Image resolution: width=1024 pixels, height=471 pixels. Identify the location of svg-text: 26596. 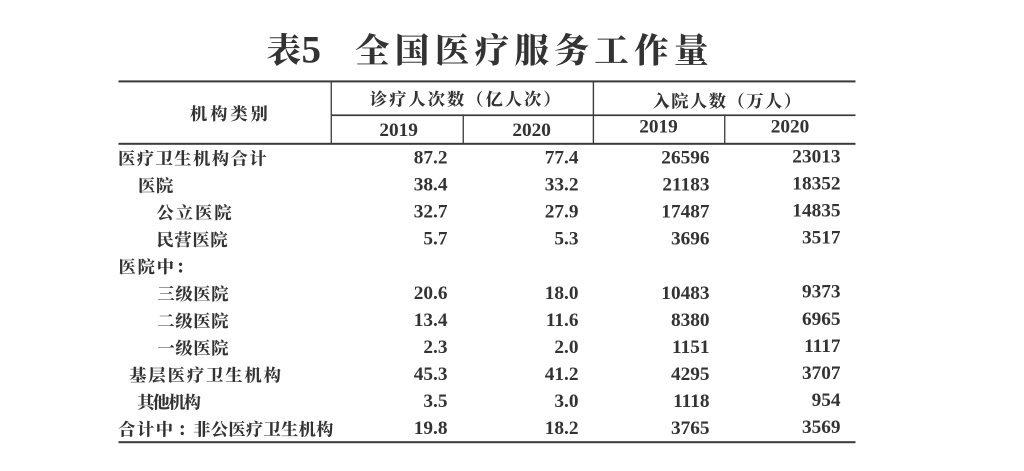
(685, 157).